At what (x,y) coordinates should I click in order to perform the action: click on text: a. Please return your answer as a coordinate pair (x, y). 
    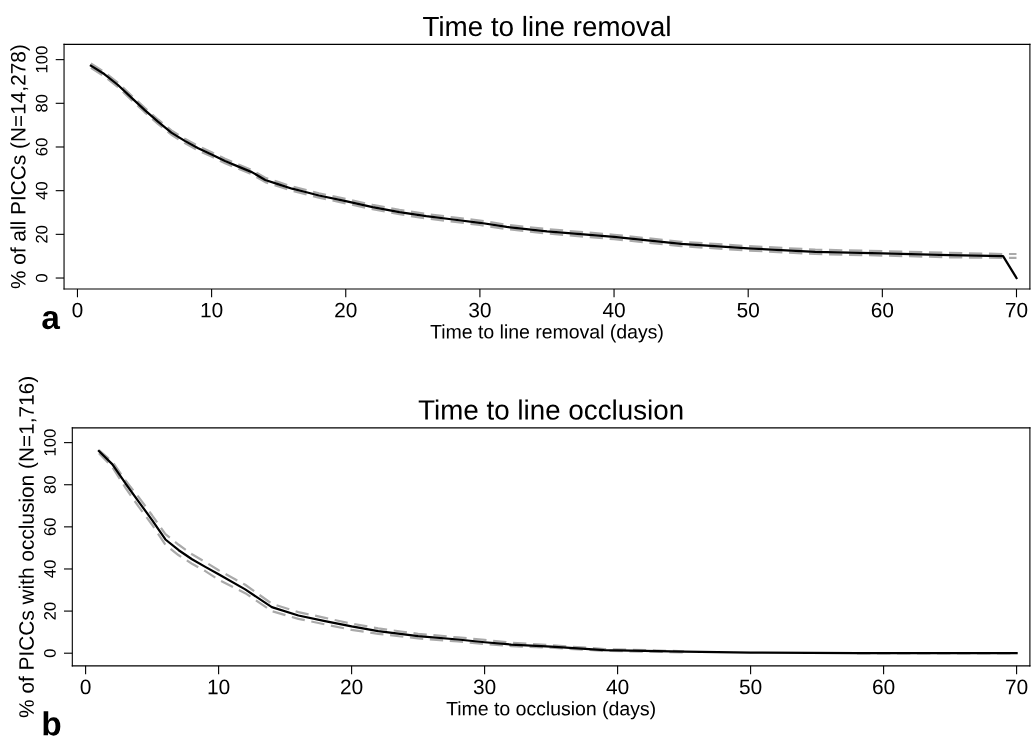
    Looking at the image, I should click on (51, 320).